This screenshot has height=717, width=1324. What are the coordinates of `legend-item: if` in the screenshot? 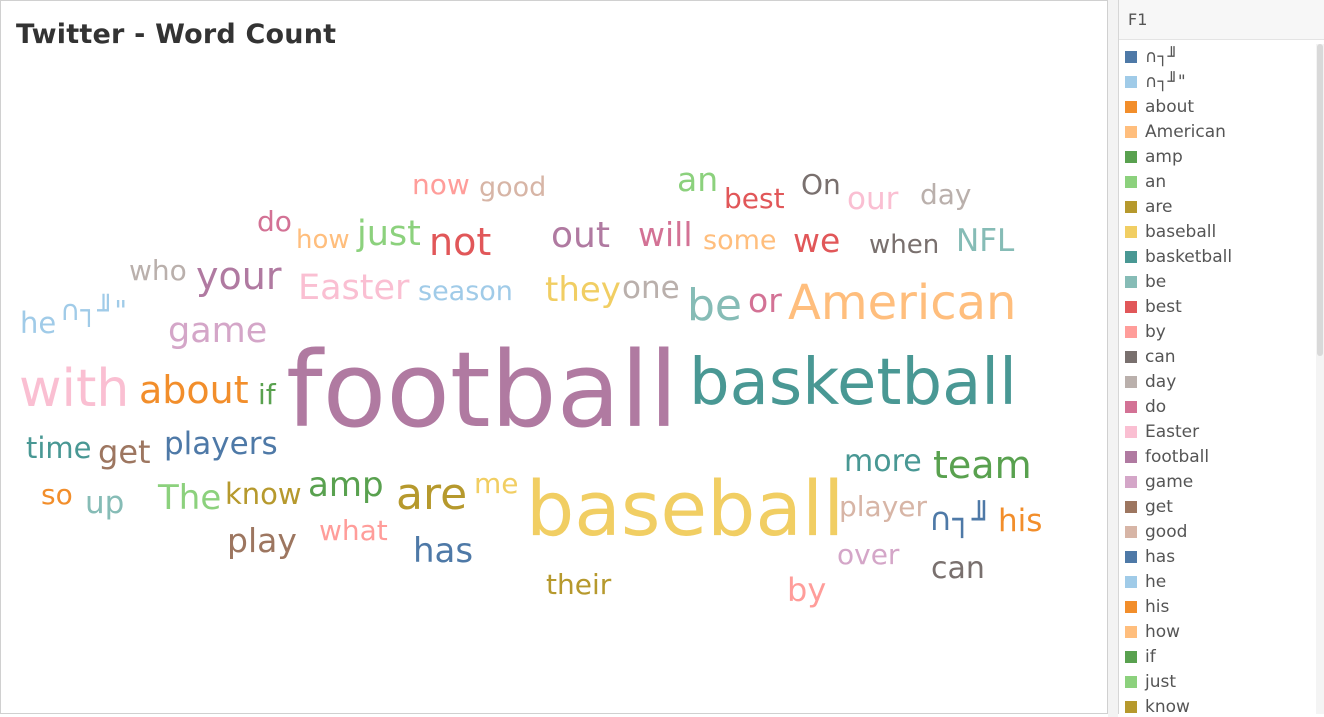 It's located at (1221, 656).